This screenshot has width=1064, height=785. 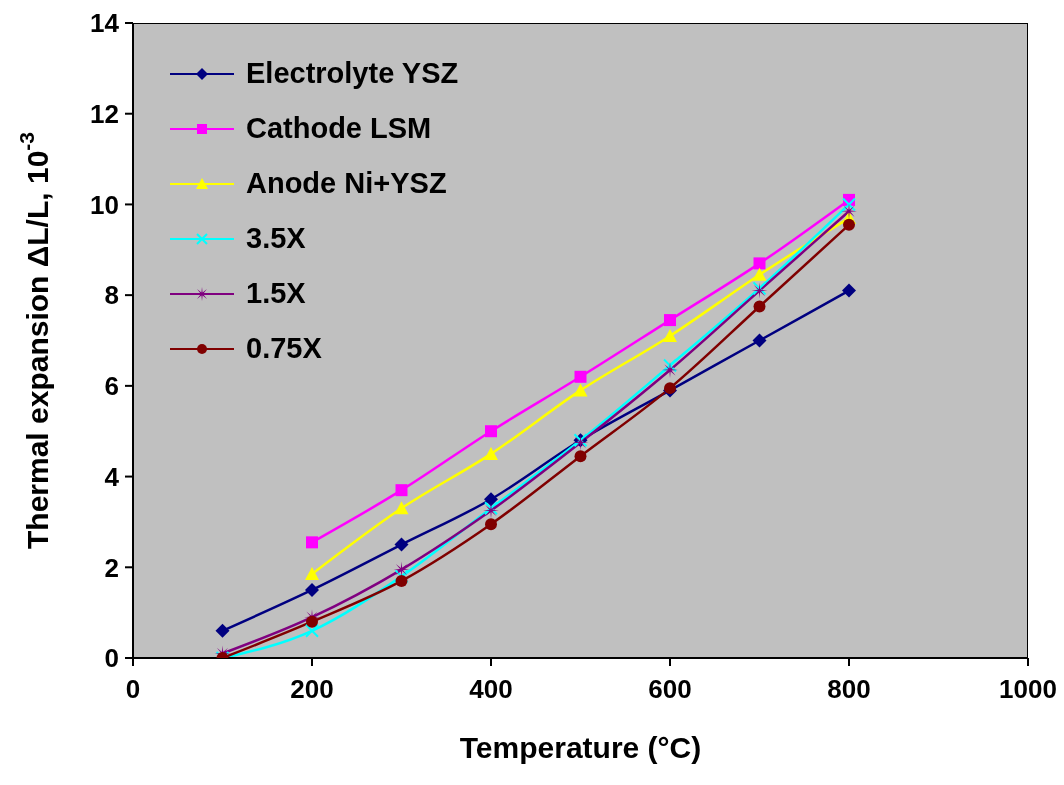 I want to click on x-tick-label: 0, so click(x=133, y=689).